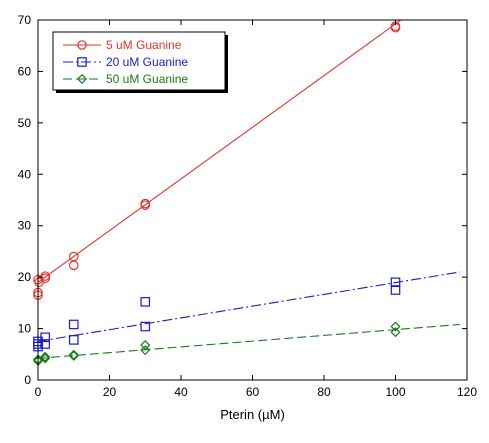  I want to click on y-tick-label-2: 20, so click(25, 277).